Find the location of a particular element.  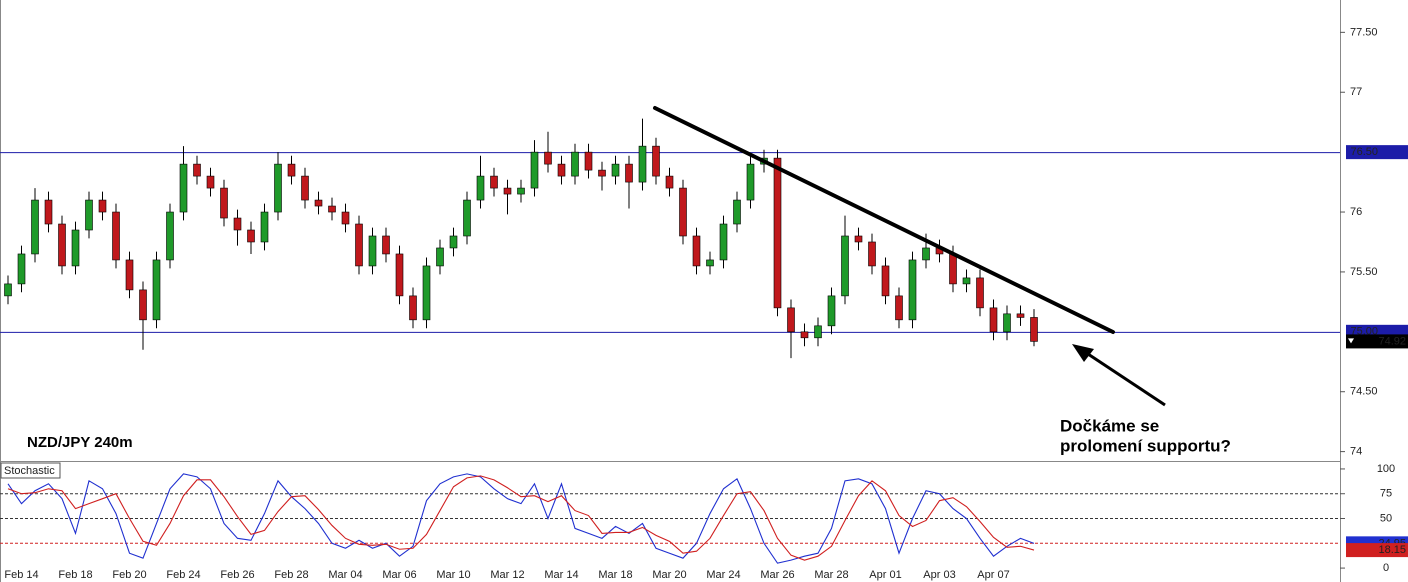

y-tick-label: 74 is located at coordinates (1356, 452).